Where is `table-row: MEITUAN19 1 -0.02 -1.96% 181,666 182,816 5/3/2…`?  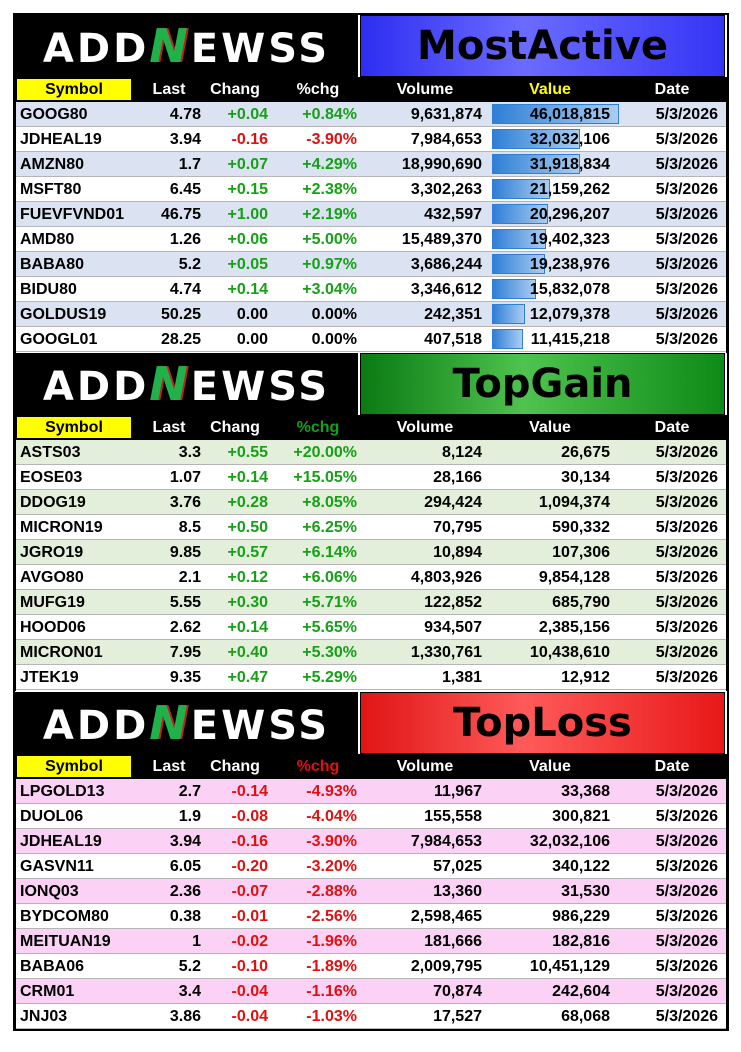
table-row: MEITUAN19 1 -0.02 -1.96% 181,666 182,816 5/3/2… is located at coordinates (371, 941).